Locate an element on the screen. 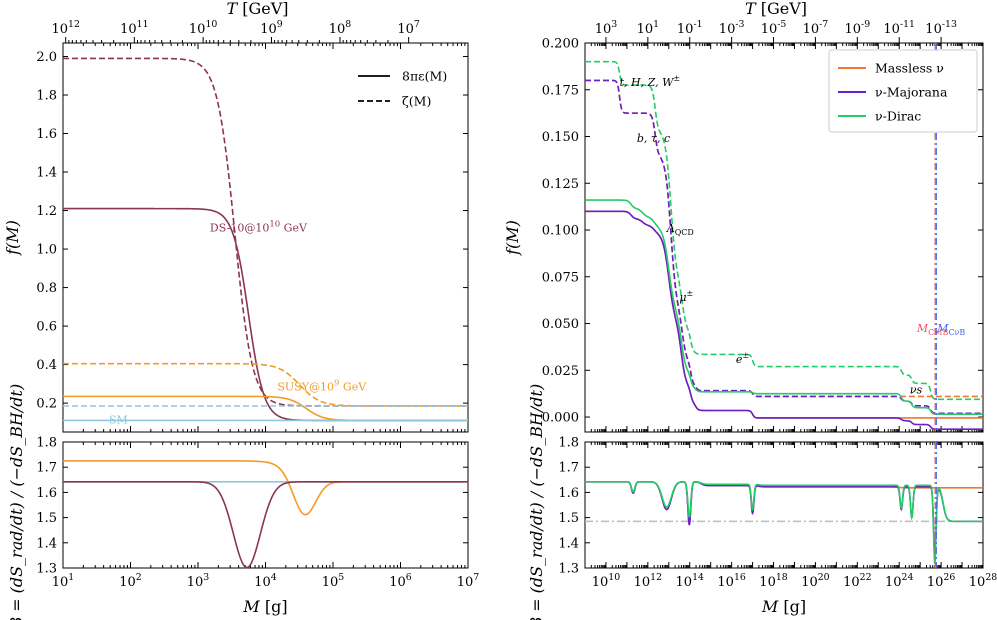 The image size is (997, 620). rb-xtick-label-9: 1028 is located at coordinates (983, 581).